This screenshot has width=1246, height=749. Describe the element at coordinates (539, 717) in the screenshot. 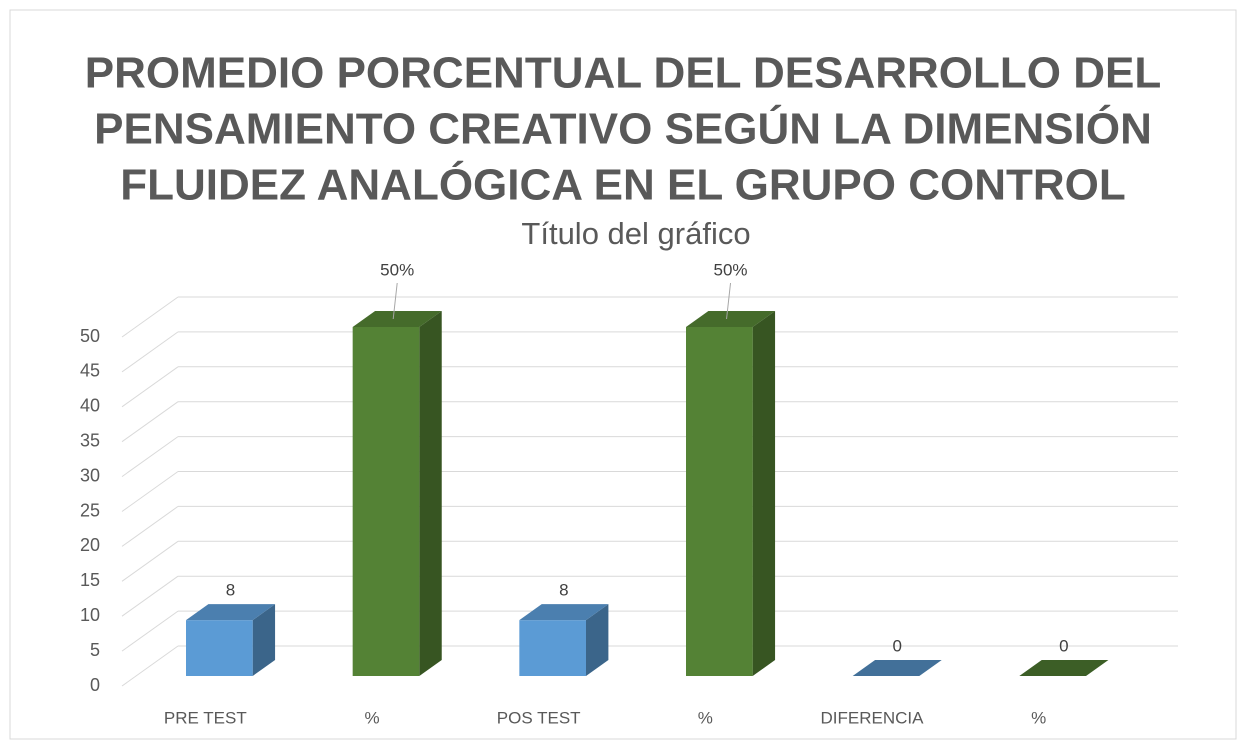

I see `x-tick-label: POS TEST` at that location.